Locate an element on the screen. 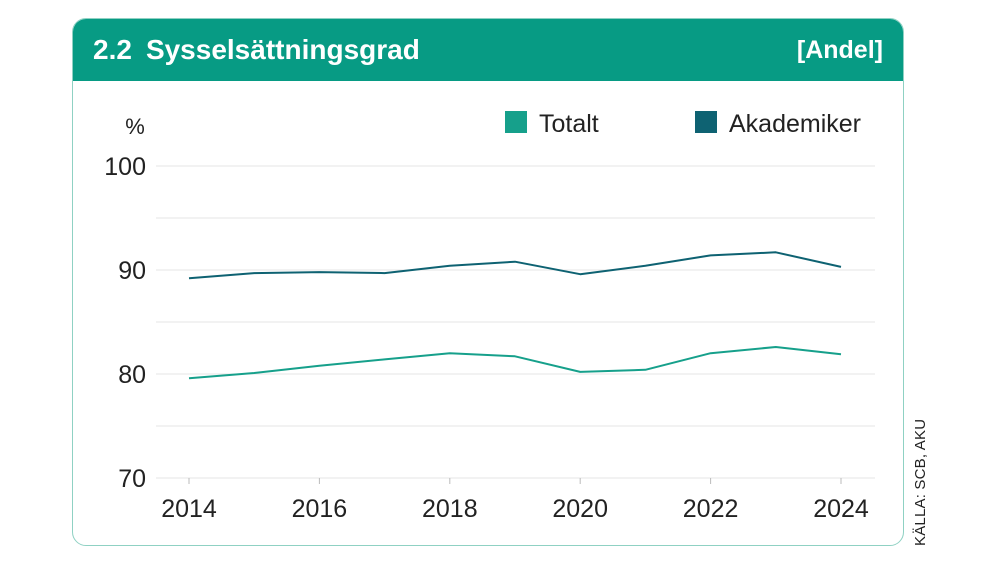 This screenshot has width=1004, height=565. x-tick-label: 2022 is located at coordinates (711, 509).